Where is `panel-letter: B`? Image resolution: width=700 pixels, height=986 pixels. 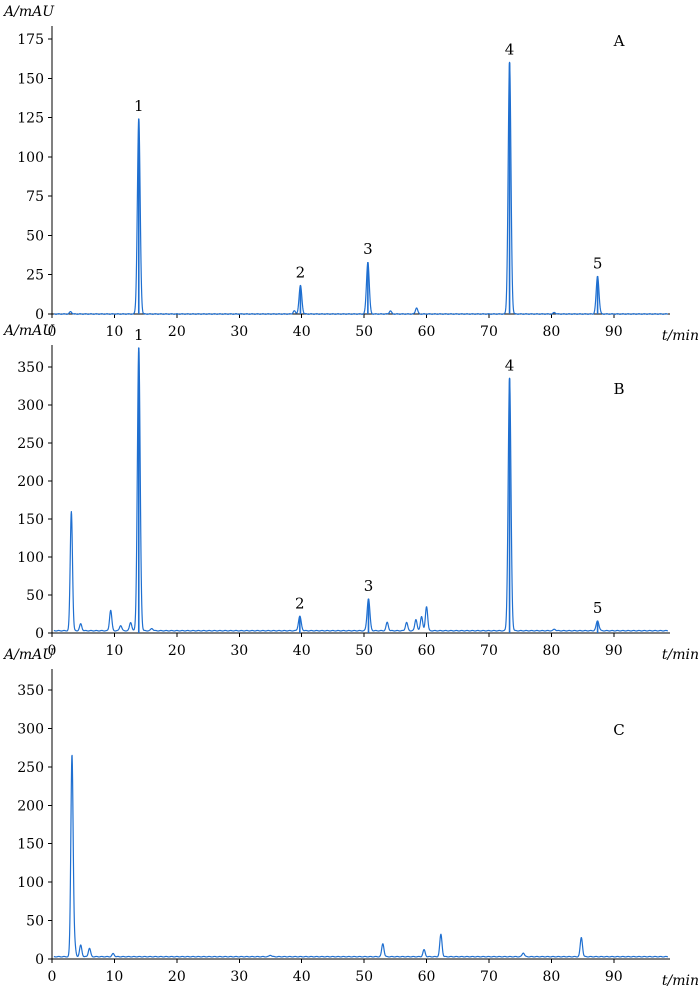
panel-letter: B is located at coordinates (618, 389).